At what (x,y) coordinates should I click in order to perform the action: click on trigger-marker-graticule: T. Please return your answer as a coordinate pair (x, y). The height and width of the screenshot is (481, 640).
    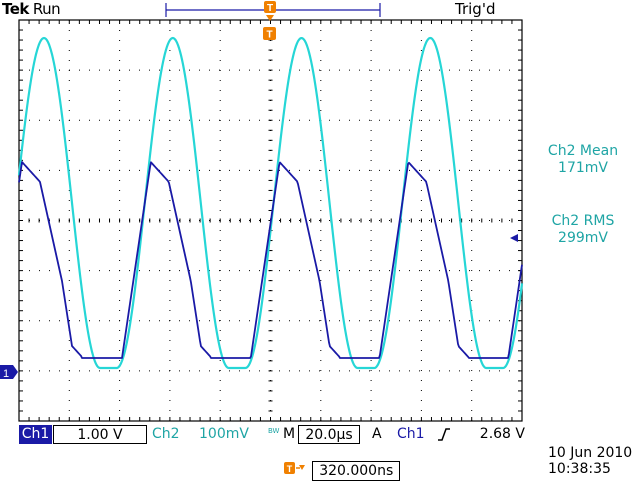
    Looking at the image, I should click on (269, 34).